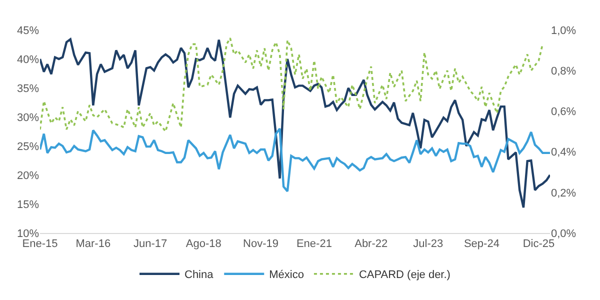 The height and width of the screenshot is (300, 600). What do you see at coordinates (563, 112) in the screenshot?
I see `y2-tick-label: 0,6%` at bounding box center [563, 112].